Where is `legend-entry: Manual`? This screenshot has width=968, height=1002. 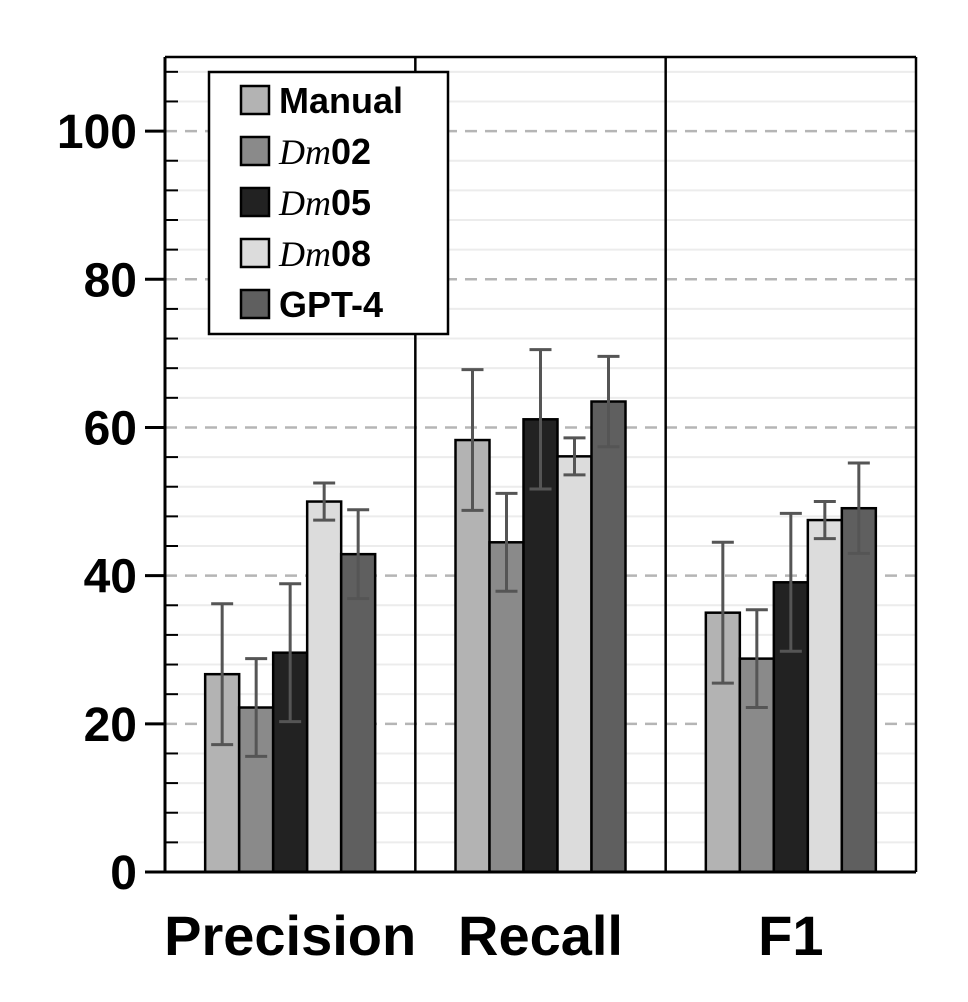 legend-entry: Manual is located at coordinates (321, 100).